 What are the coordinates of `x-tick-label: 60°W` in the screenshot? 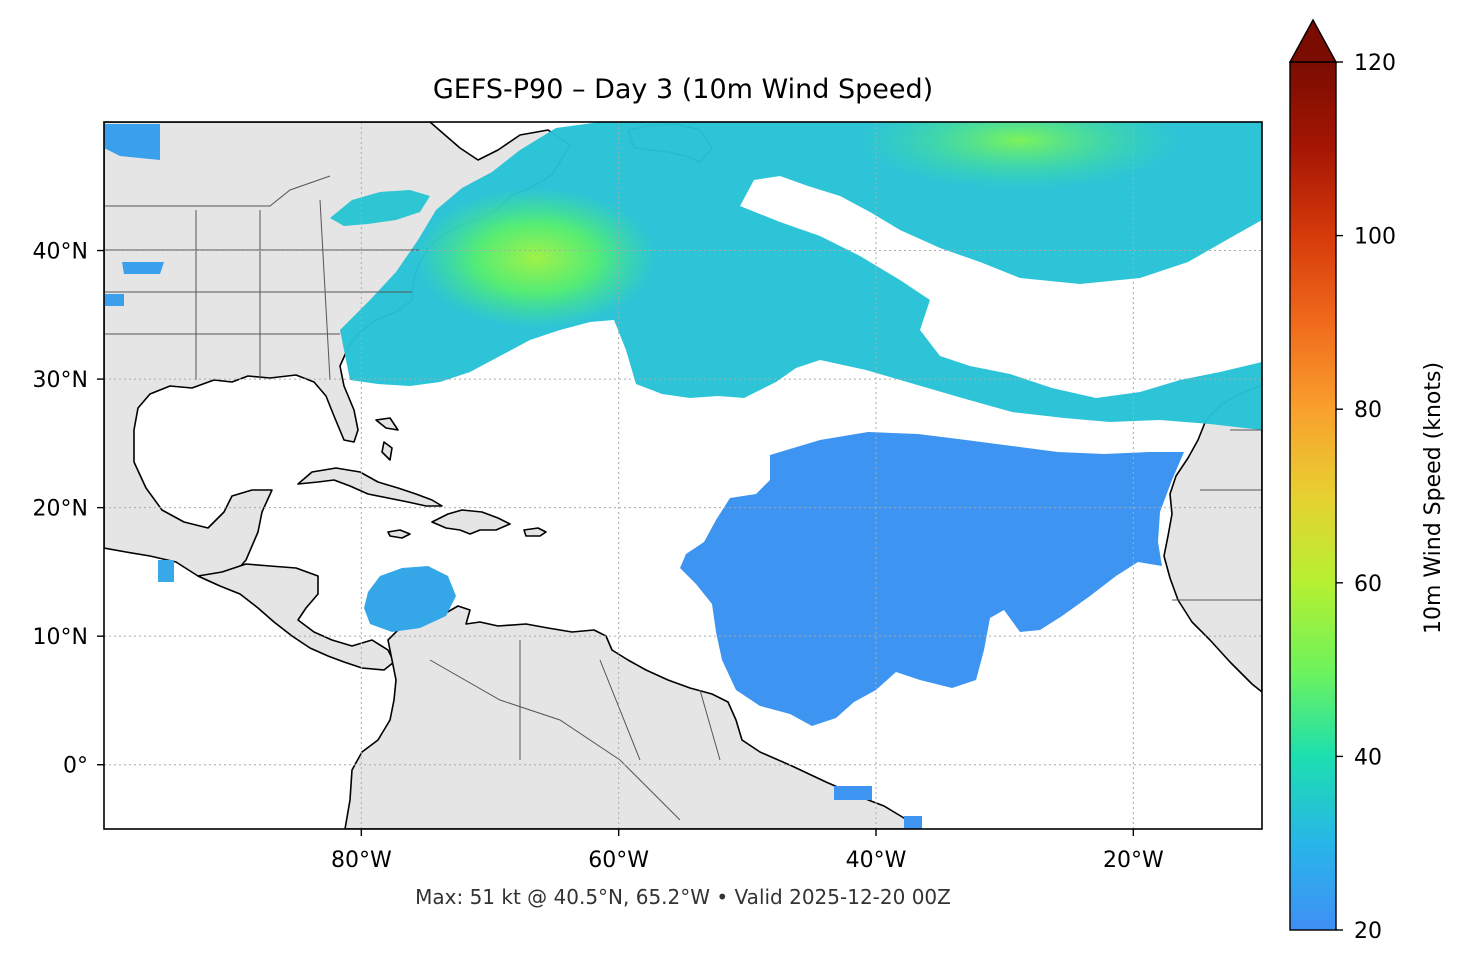 It's located at (618, 860).